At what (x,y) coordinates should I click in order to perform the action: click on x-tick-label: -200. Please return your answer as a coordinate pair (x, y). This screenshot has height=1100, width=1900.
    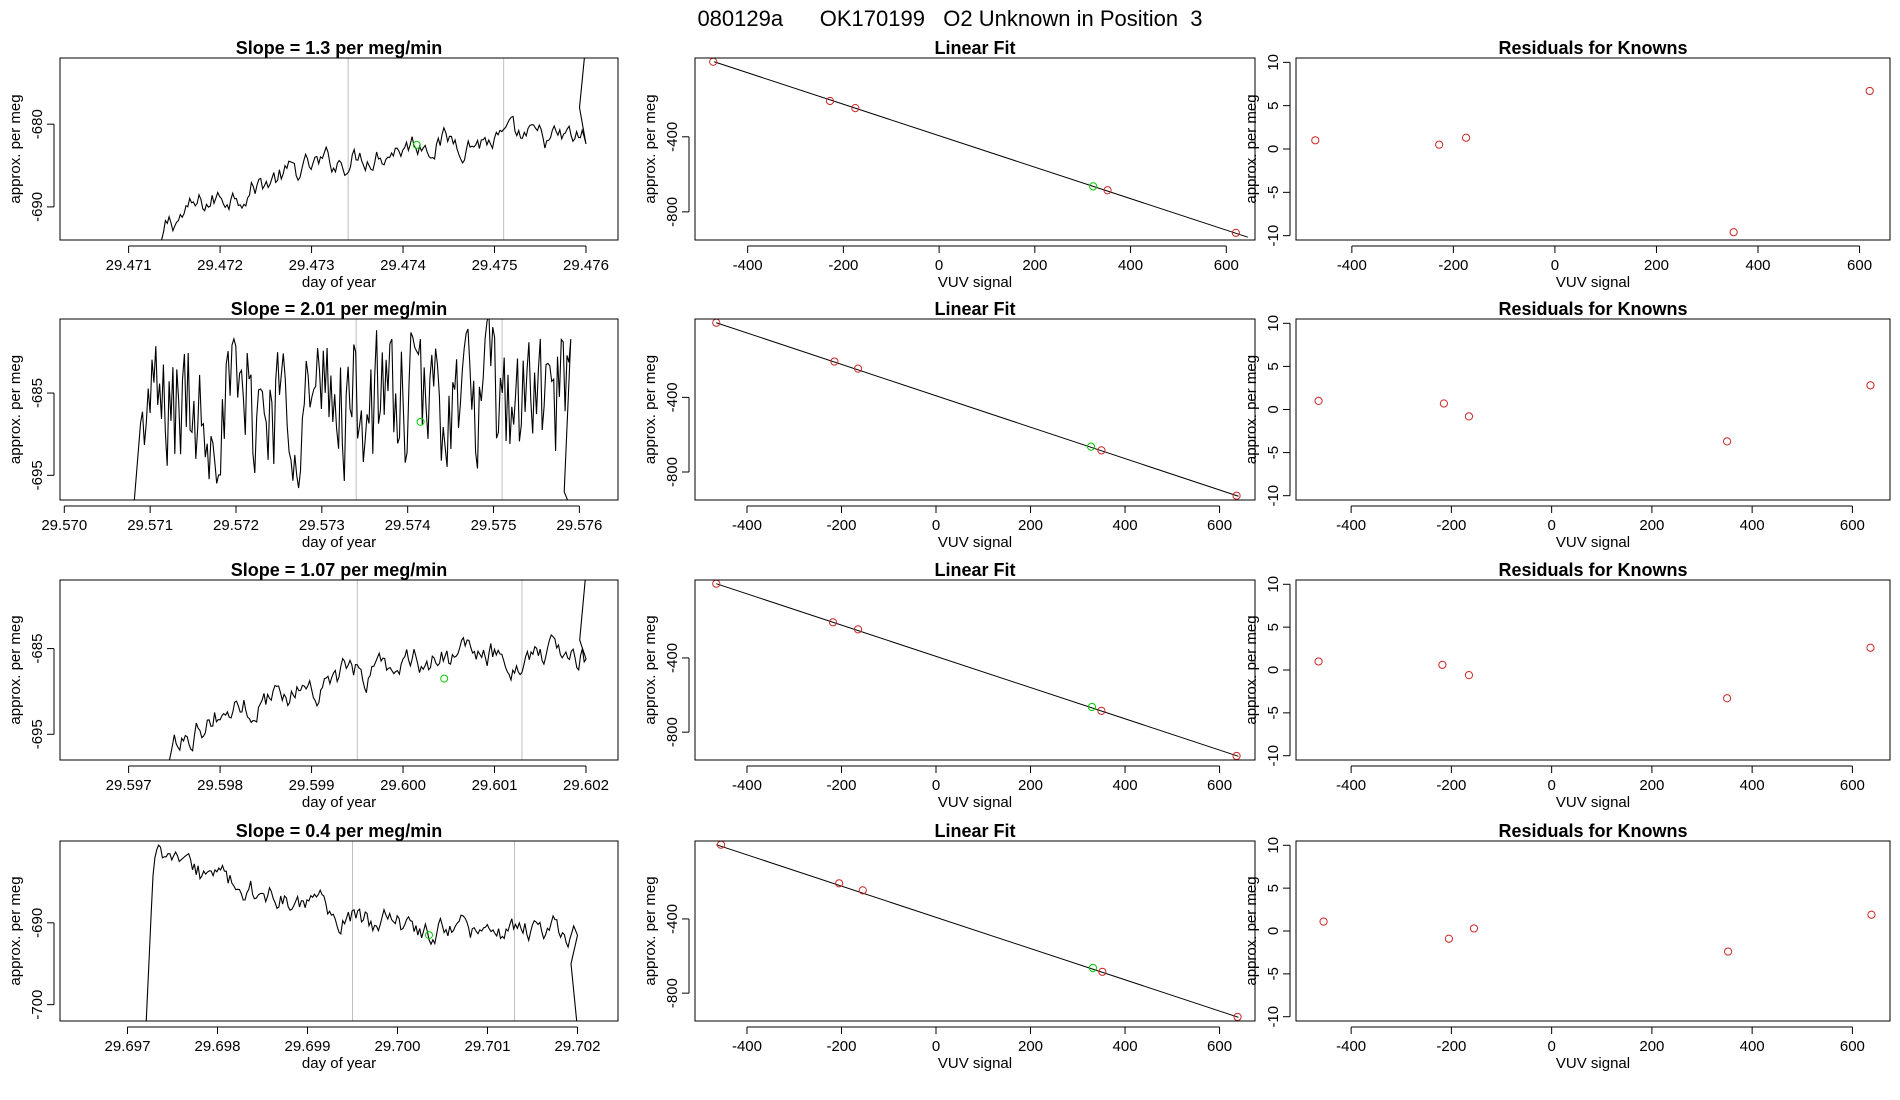
    Looking at the image, I should click on (1451, 525).